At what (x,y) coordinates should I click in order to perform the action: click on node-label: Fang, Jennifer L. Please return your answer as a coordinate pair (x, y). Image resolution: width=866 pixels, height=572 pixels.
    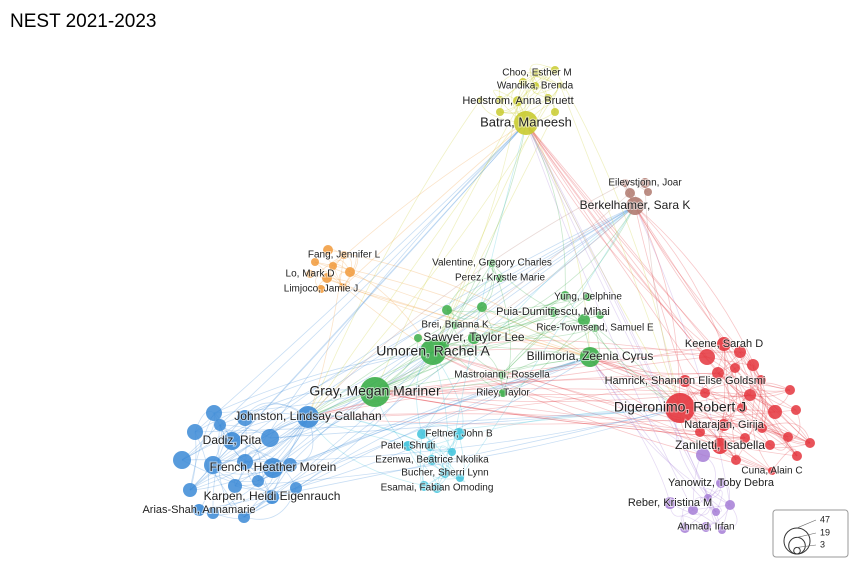
    Looking at the image, I should click on (344, 255).